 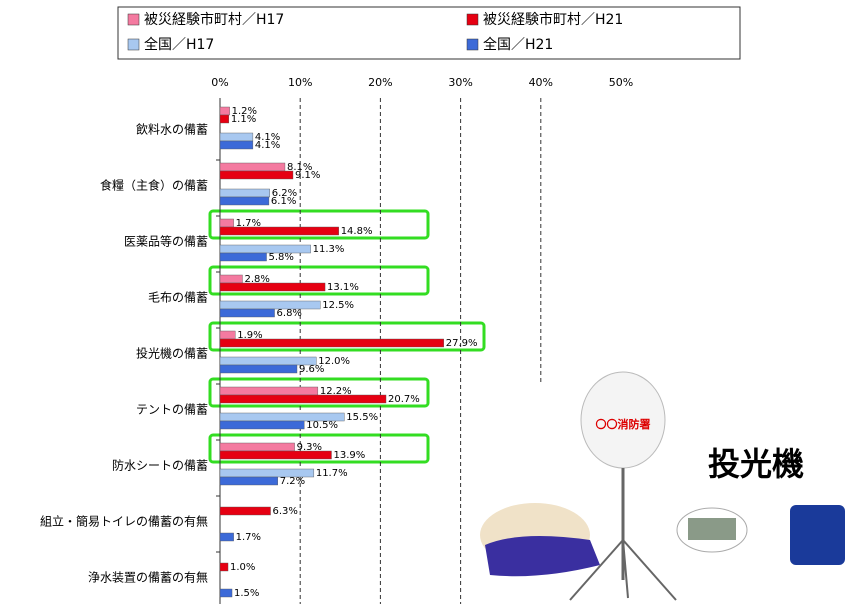 I want to click on category-label: 防水シートの備蓄, so click(x=160, y=465).